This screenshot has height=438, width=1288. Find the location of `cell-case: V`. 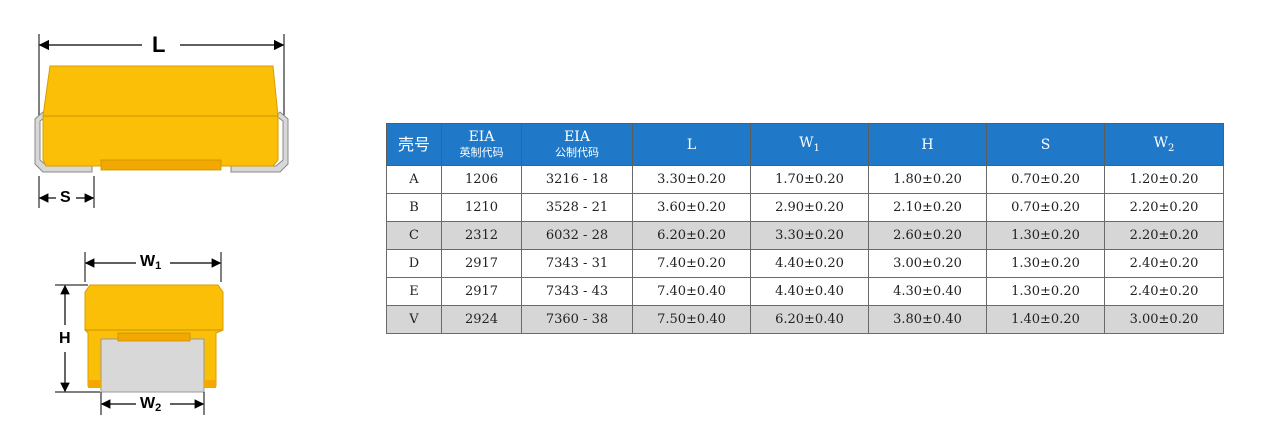

cell-case: V is located at coordinates (414, 319).